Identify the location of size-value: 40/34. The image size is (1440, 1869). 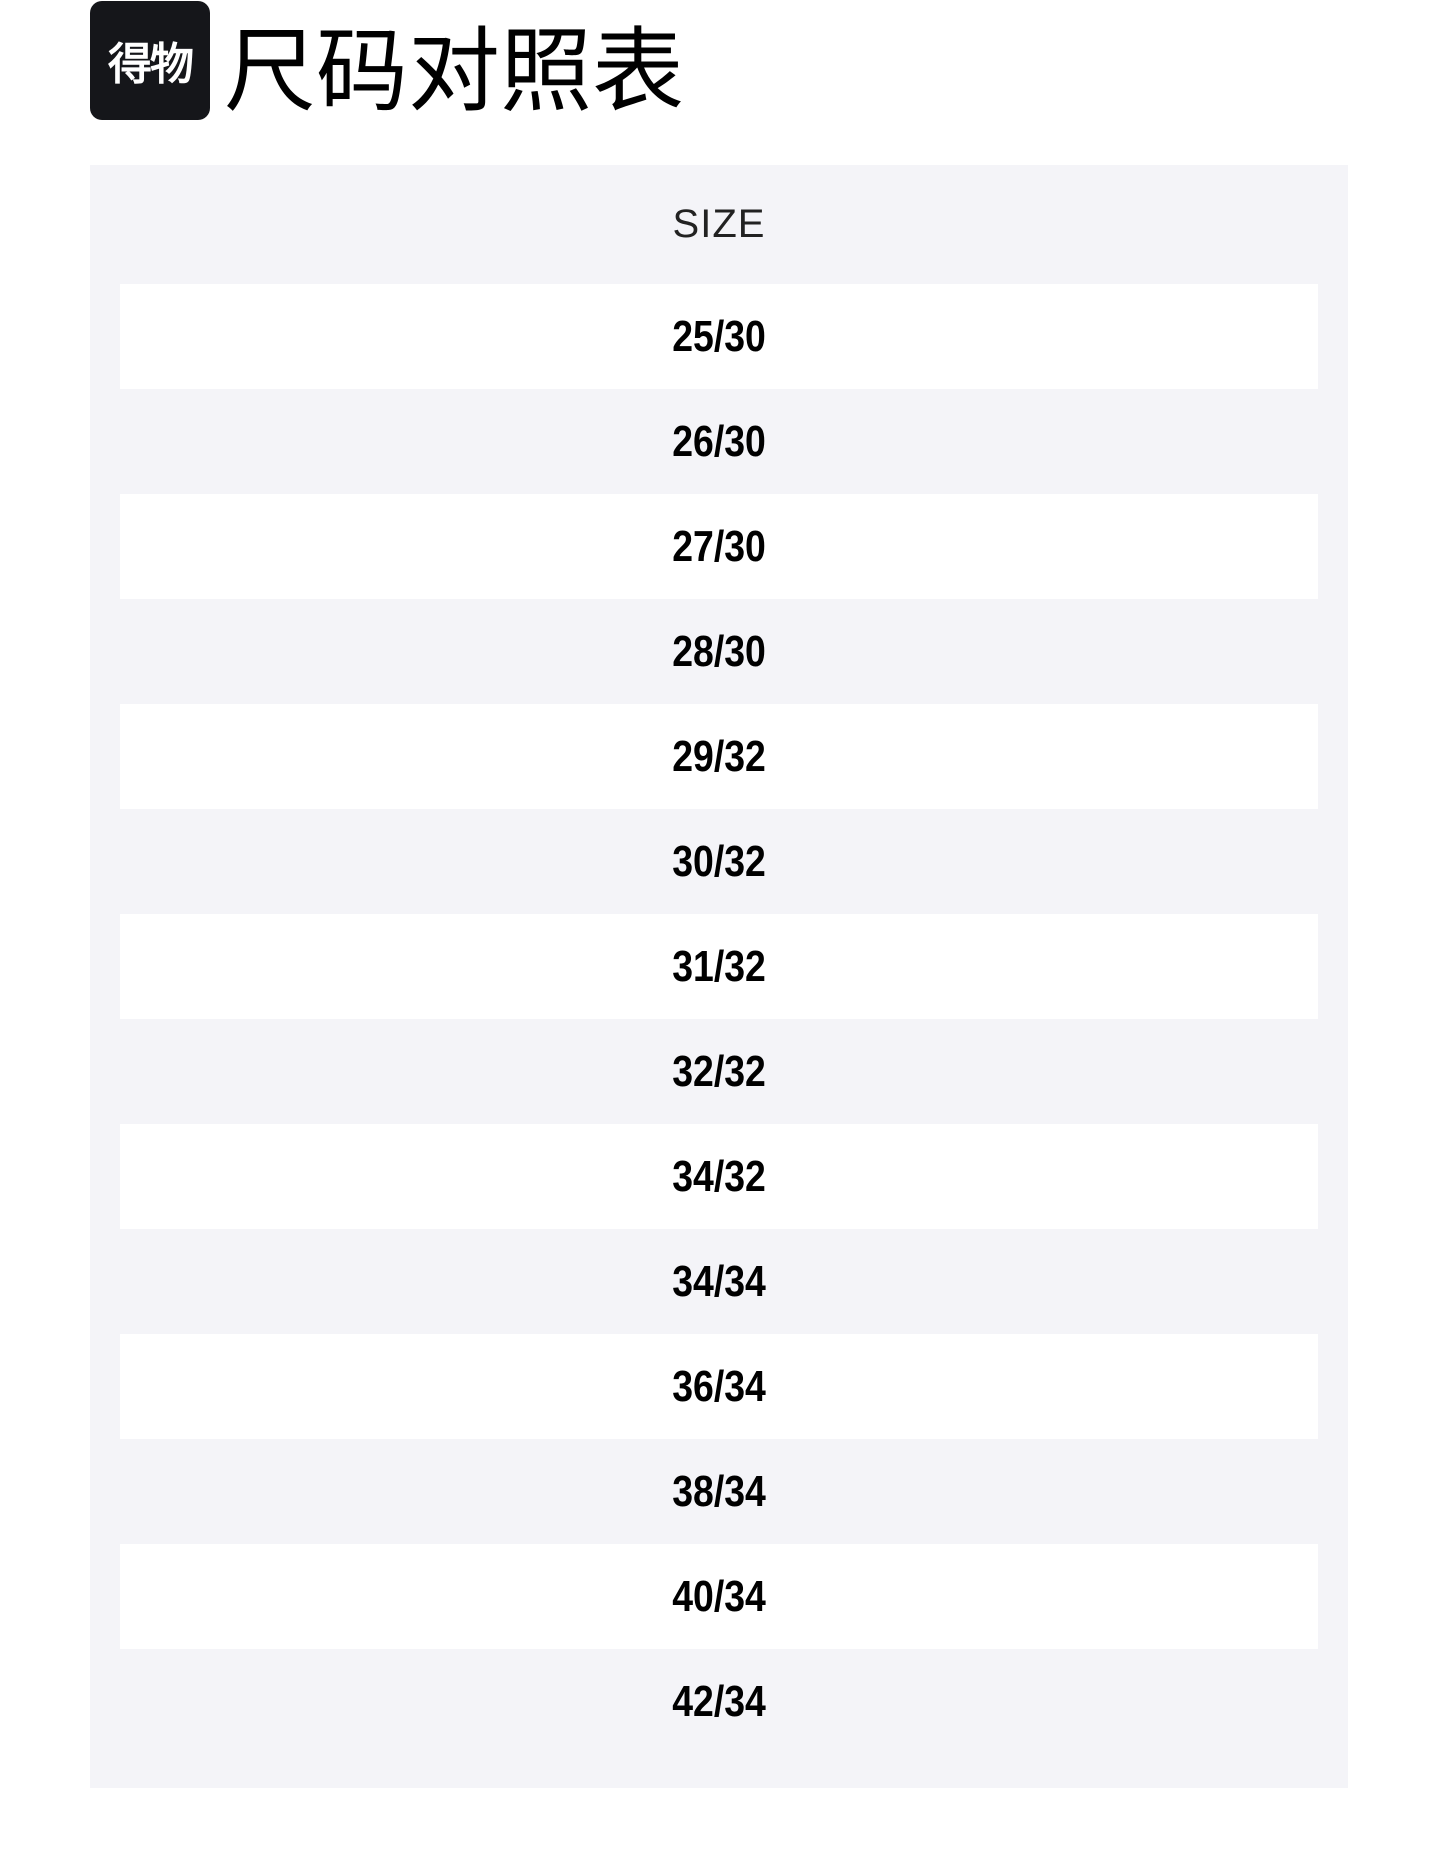
(719, 1596).